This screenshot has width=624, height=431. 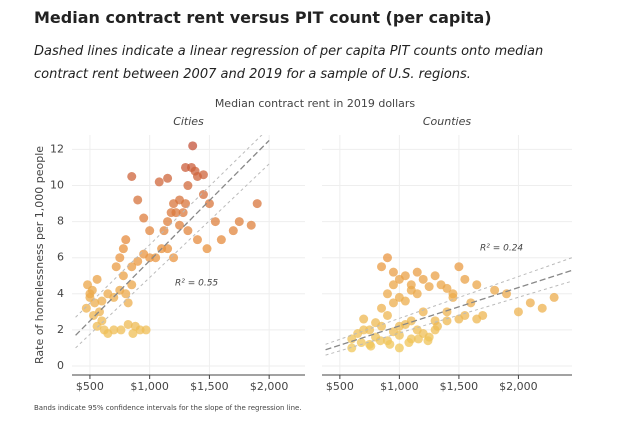 I want to click on annotation: R² = 0.24, so click(x=501, y=249).